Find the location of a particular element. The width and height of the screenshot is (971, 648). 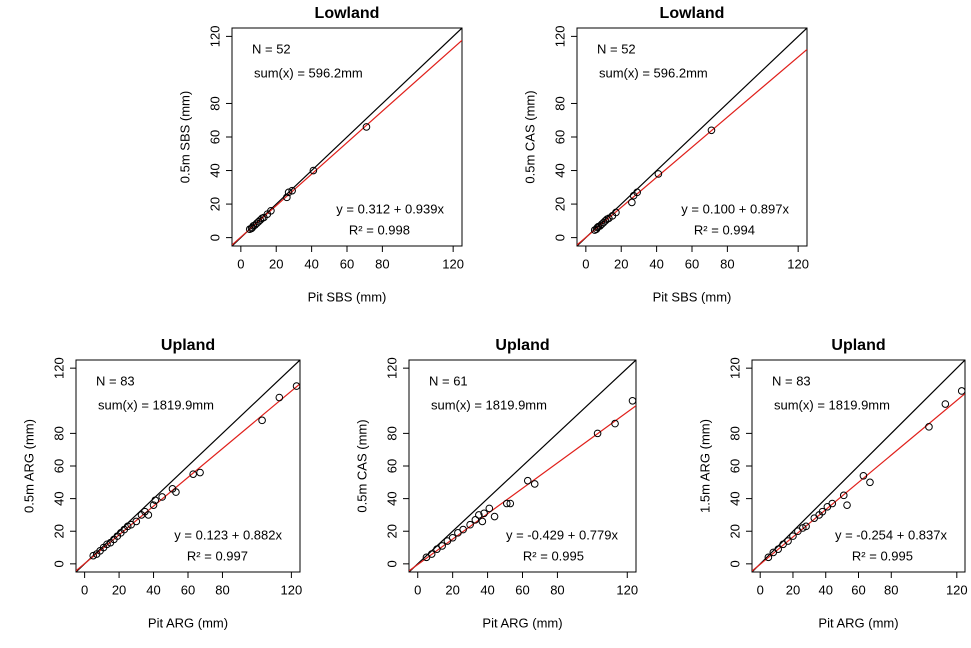

annotation: N = 83 is located at coordinates (791, 380).